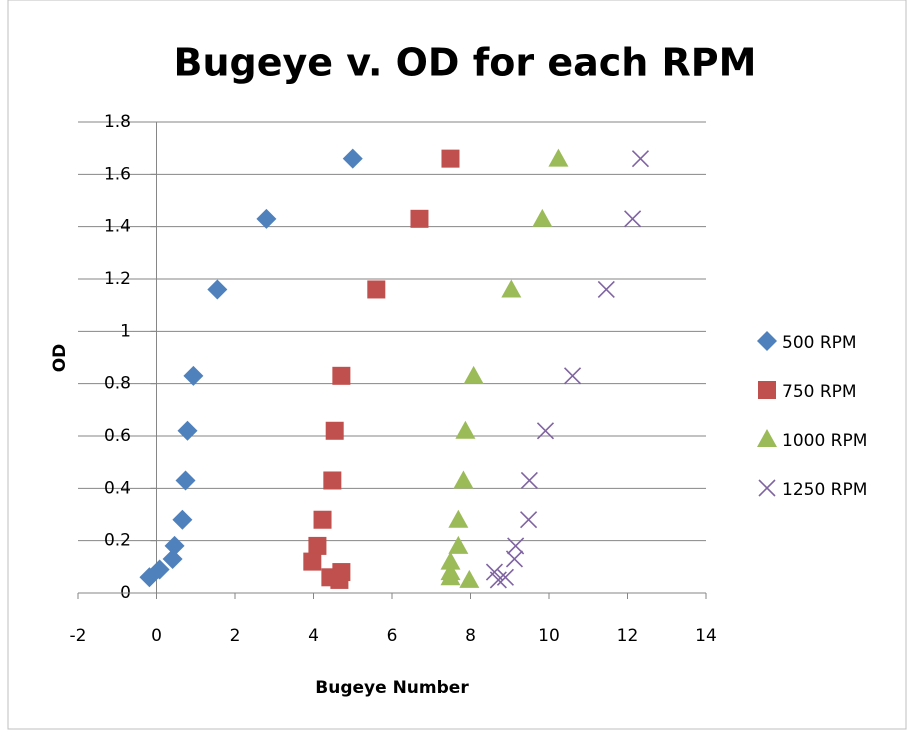 The image size is (907, 730). What do you see at coordinates (706, 636) in the screenshot?
I see `x-tick-label: 14` at bounding box center [706, 636].